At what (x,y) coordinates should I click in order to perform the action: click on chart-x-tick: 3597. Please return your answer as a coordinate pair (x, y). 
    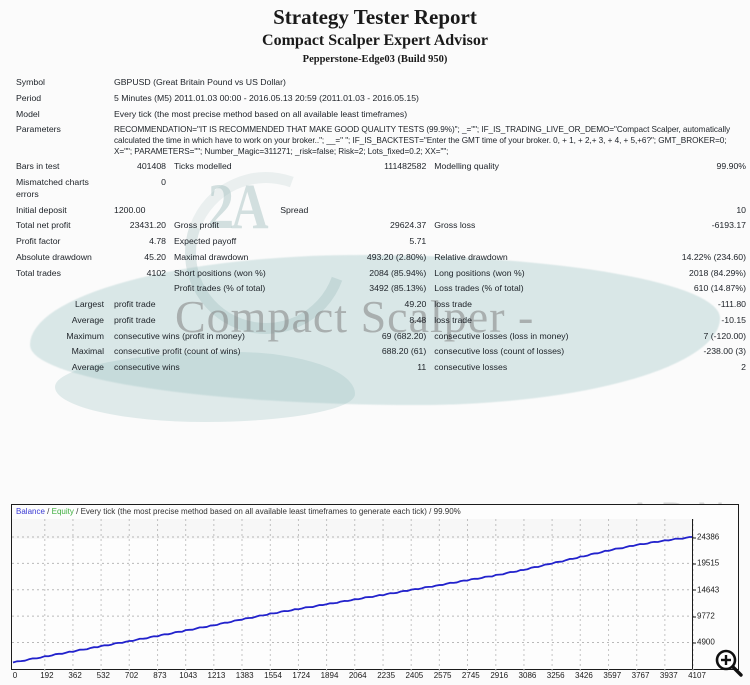
    Looking at the image, I should click on (612, 675).